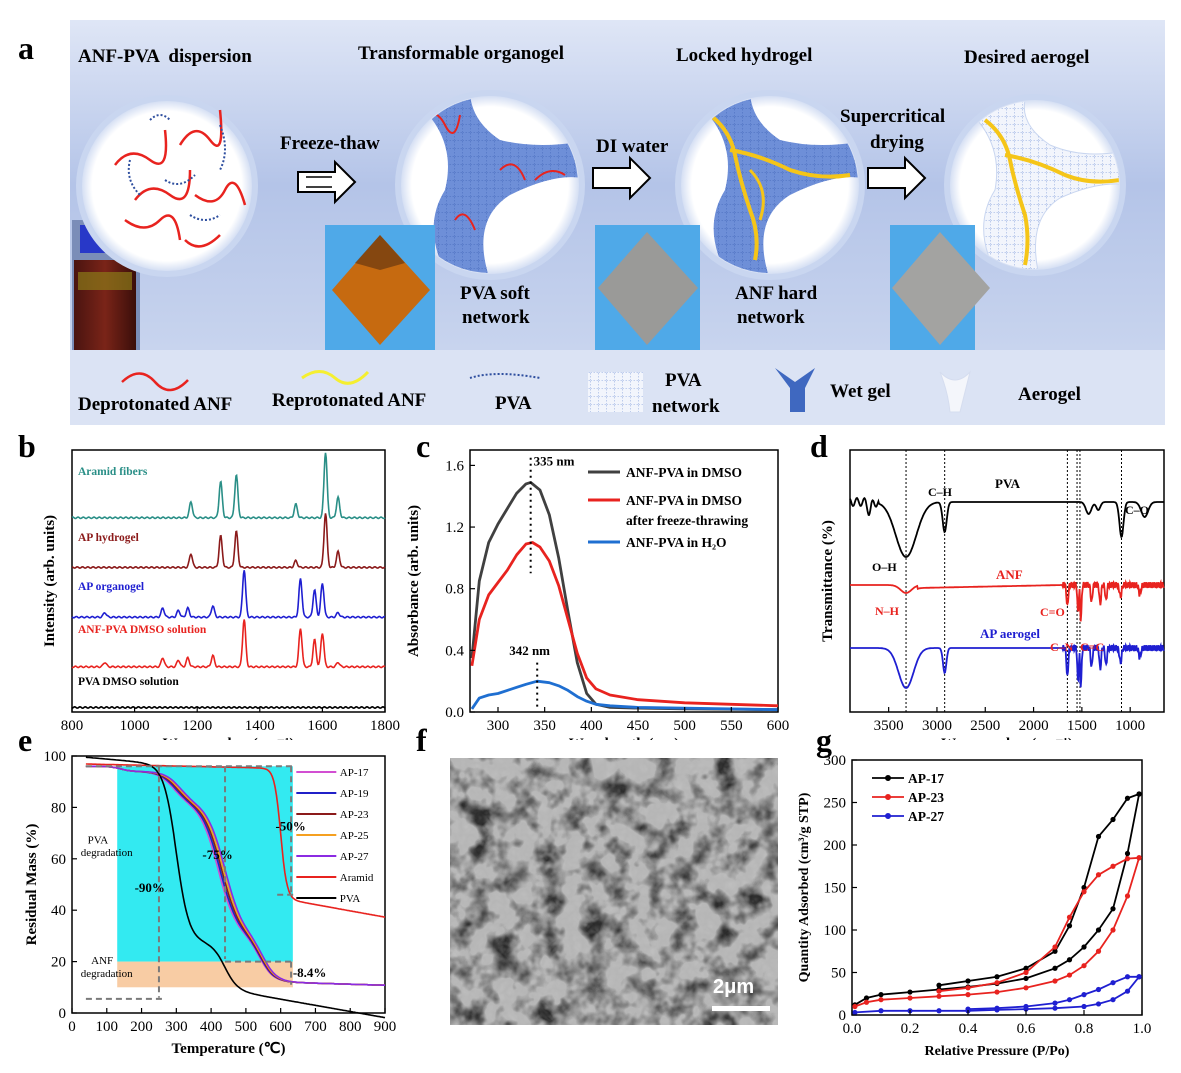 This screenshot has height=1073, width=1181. Describe the element at coordinates (926, 816) in the screenshot. I see `legend-label: AP-27` at that location.